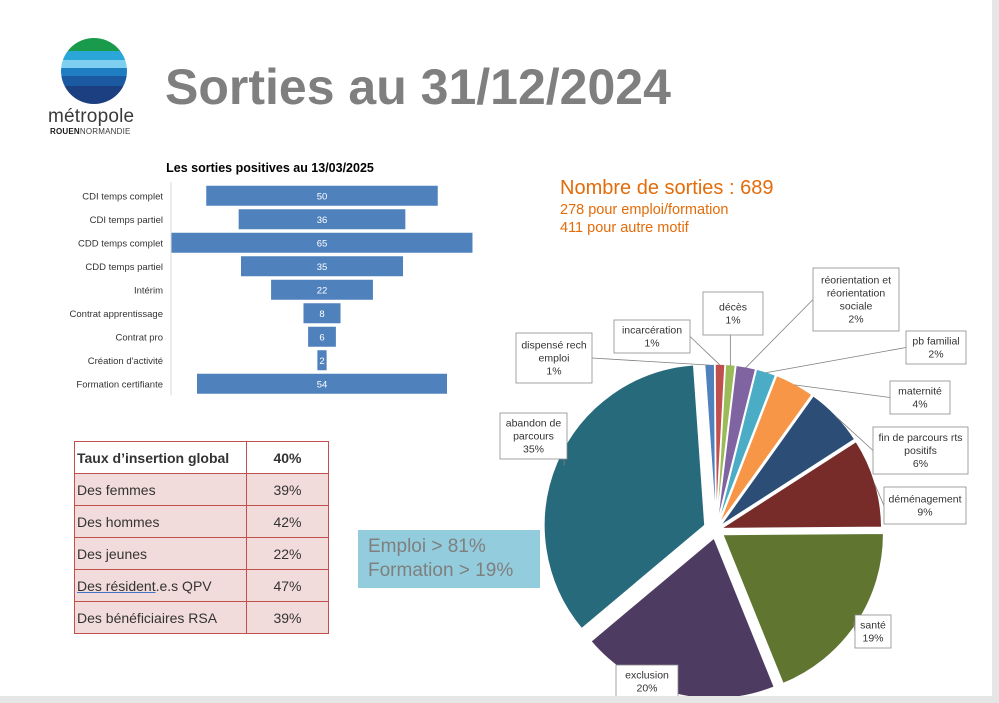  What do you see at coordinates (160, 521) in the screenshot?
I see `table-row-label: Des hommes` at bounding box center [160, 521].